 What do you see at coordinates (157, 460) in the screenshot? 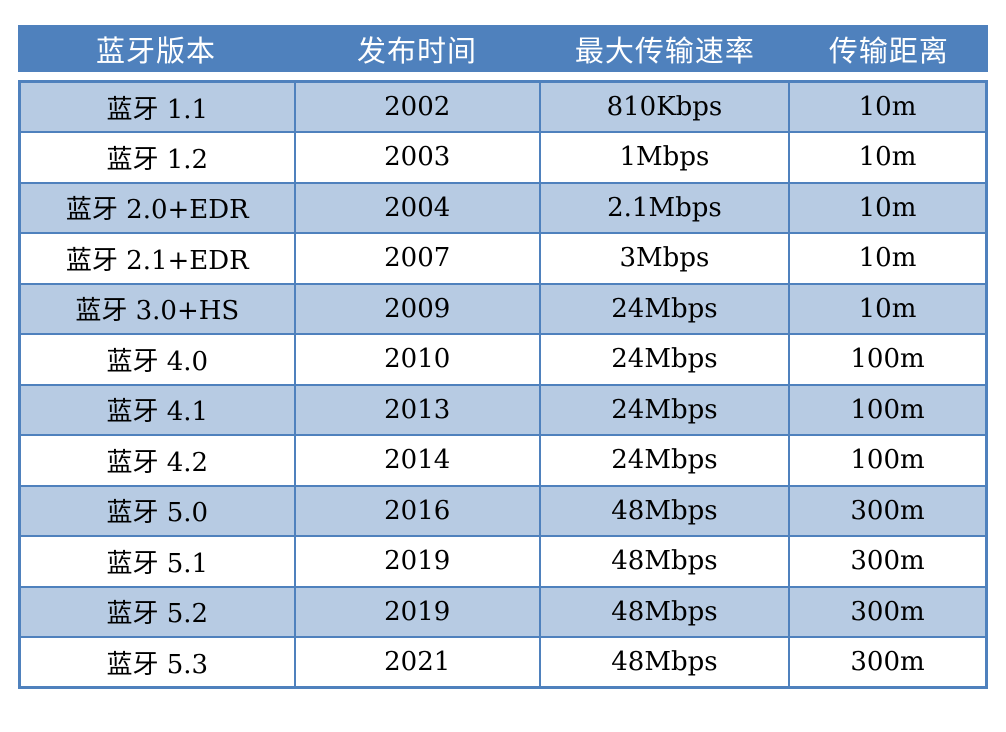
I see `table-cell: 蓝牙 4.2` at bounding box center [157, 460].